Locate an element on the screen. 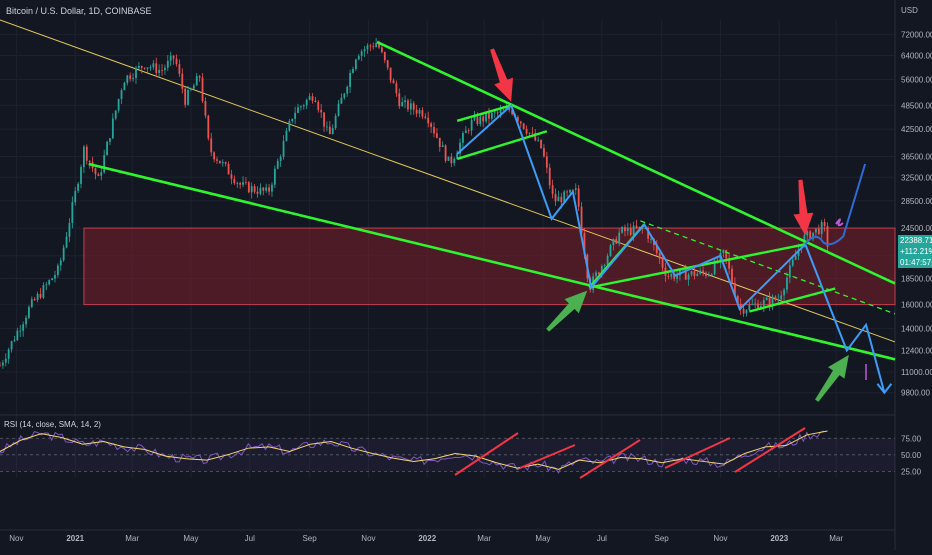 The width and height of the screenshot is (932, 555). y-tick-label: 12400.00 is located at coordinates (916, 350).